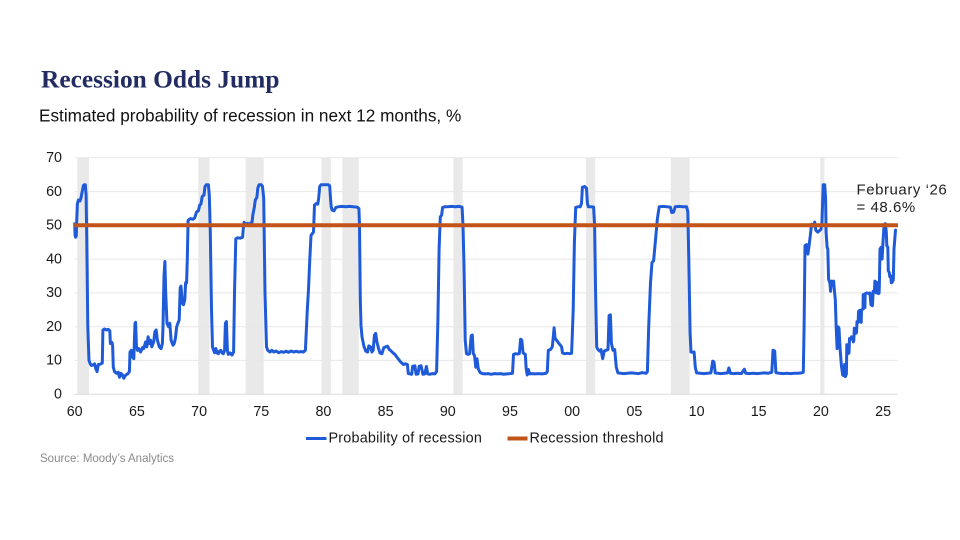  What do you see at coordinates (448, 412) in the screenshot?
I see `svg-text: 90` at bounding box center [448, 412].